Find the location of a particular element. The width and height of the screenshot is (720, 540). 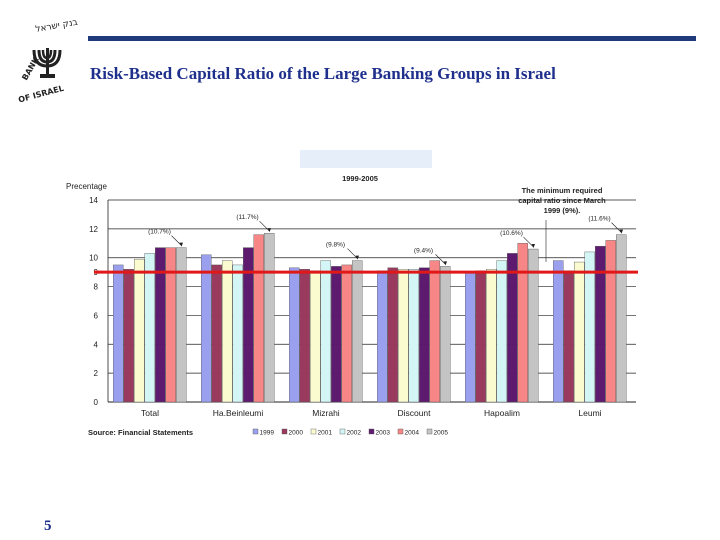

bar-2001-hapoalim is located at coordinates (491, 336).